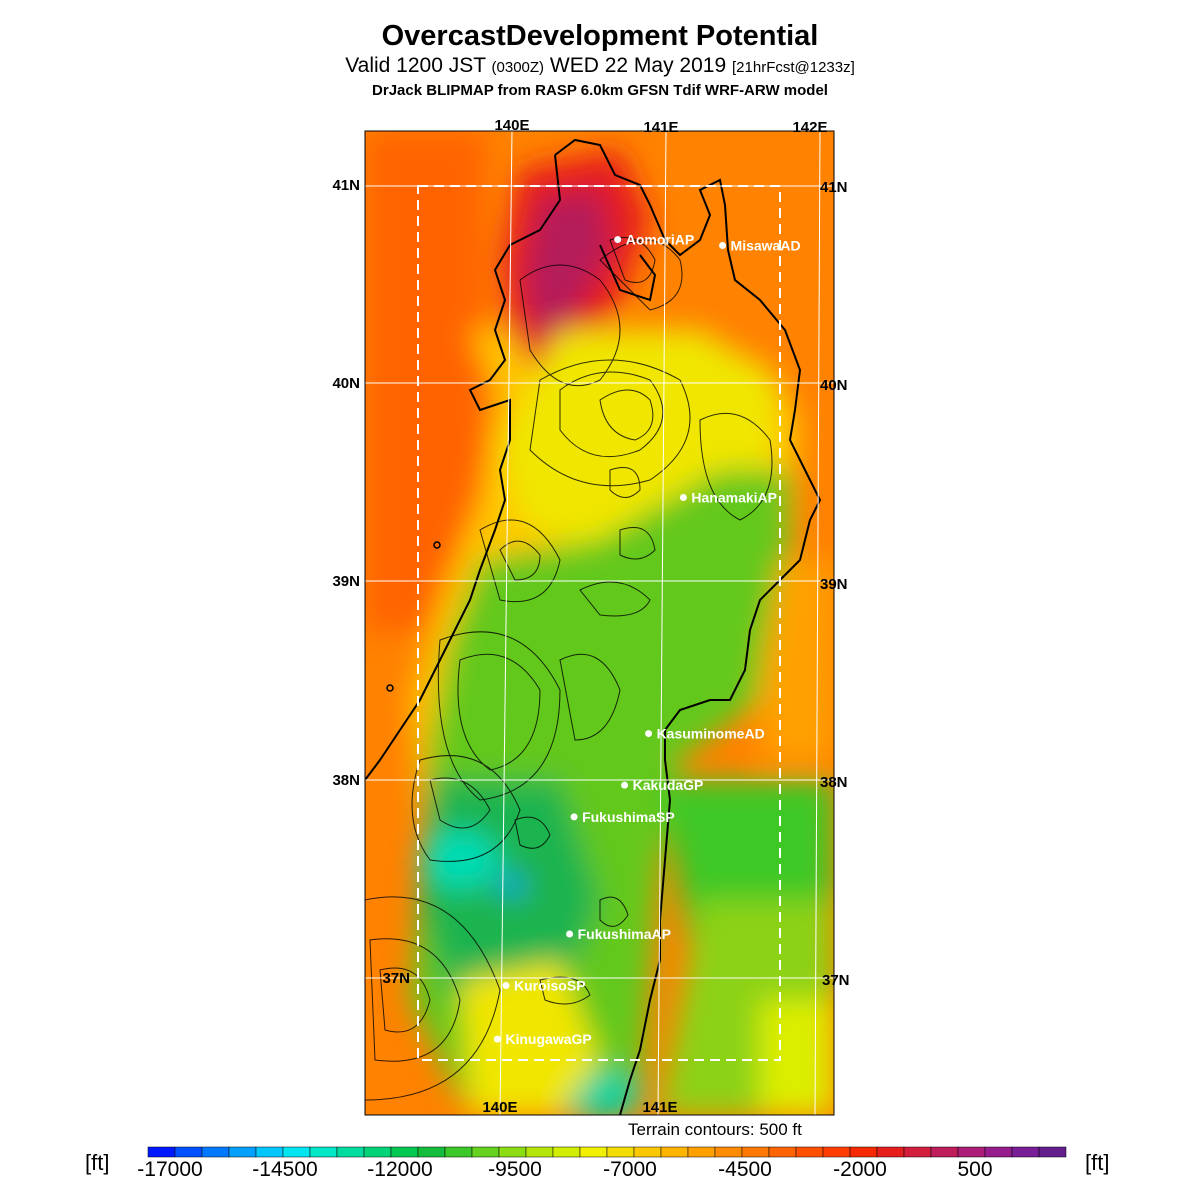 The width and height of the screenshot is (1200, 1200). I want to click on station-label: KinugawaGP, so click(548, 1039).